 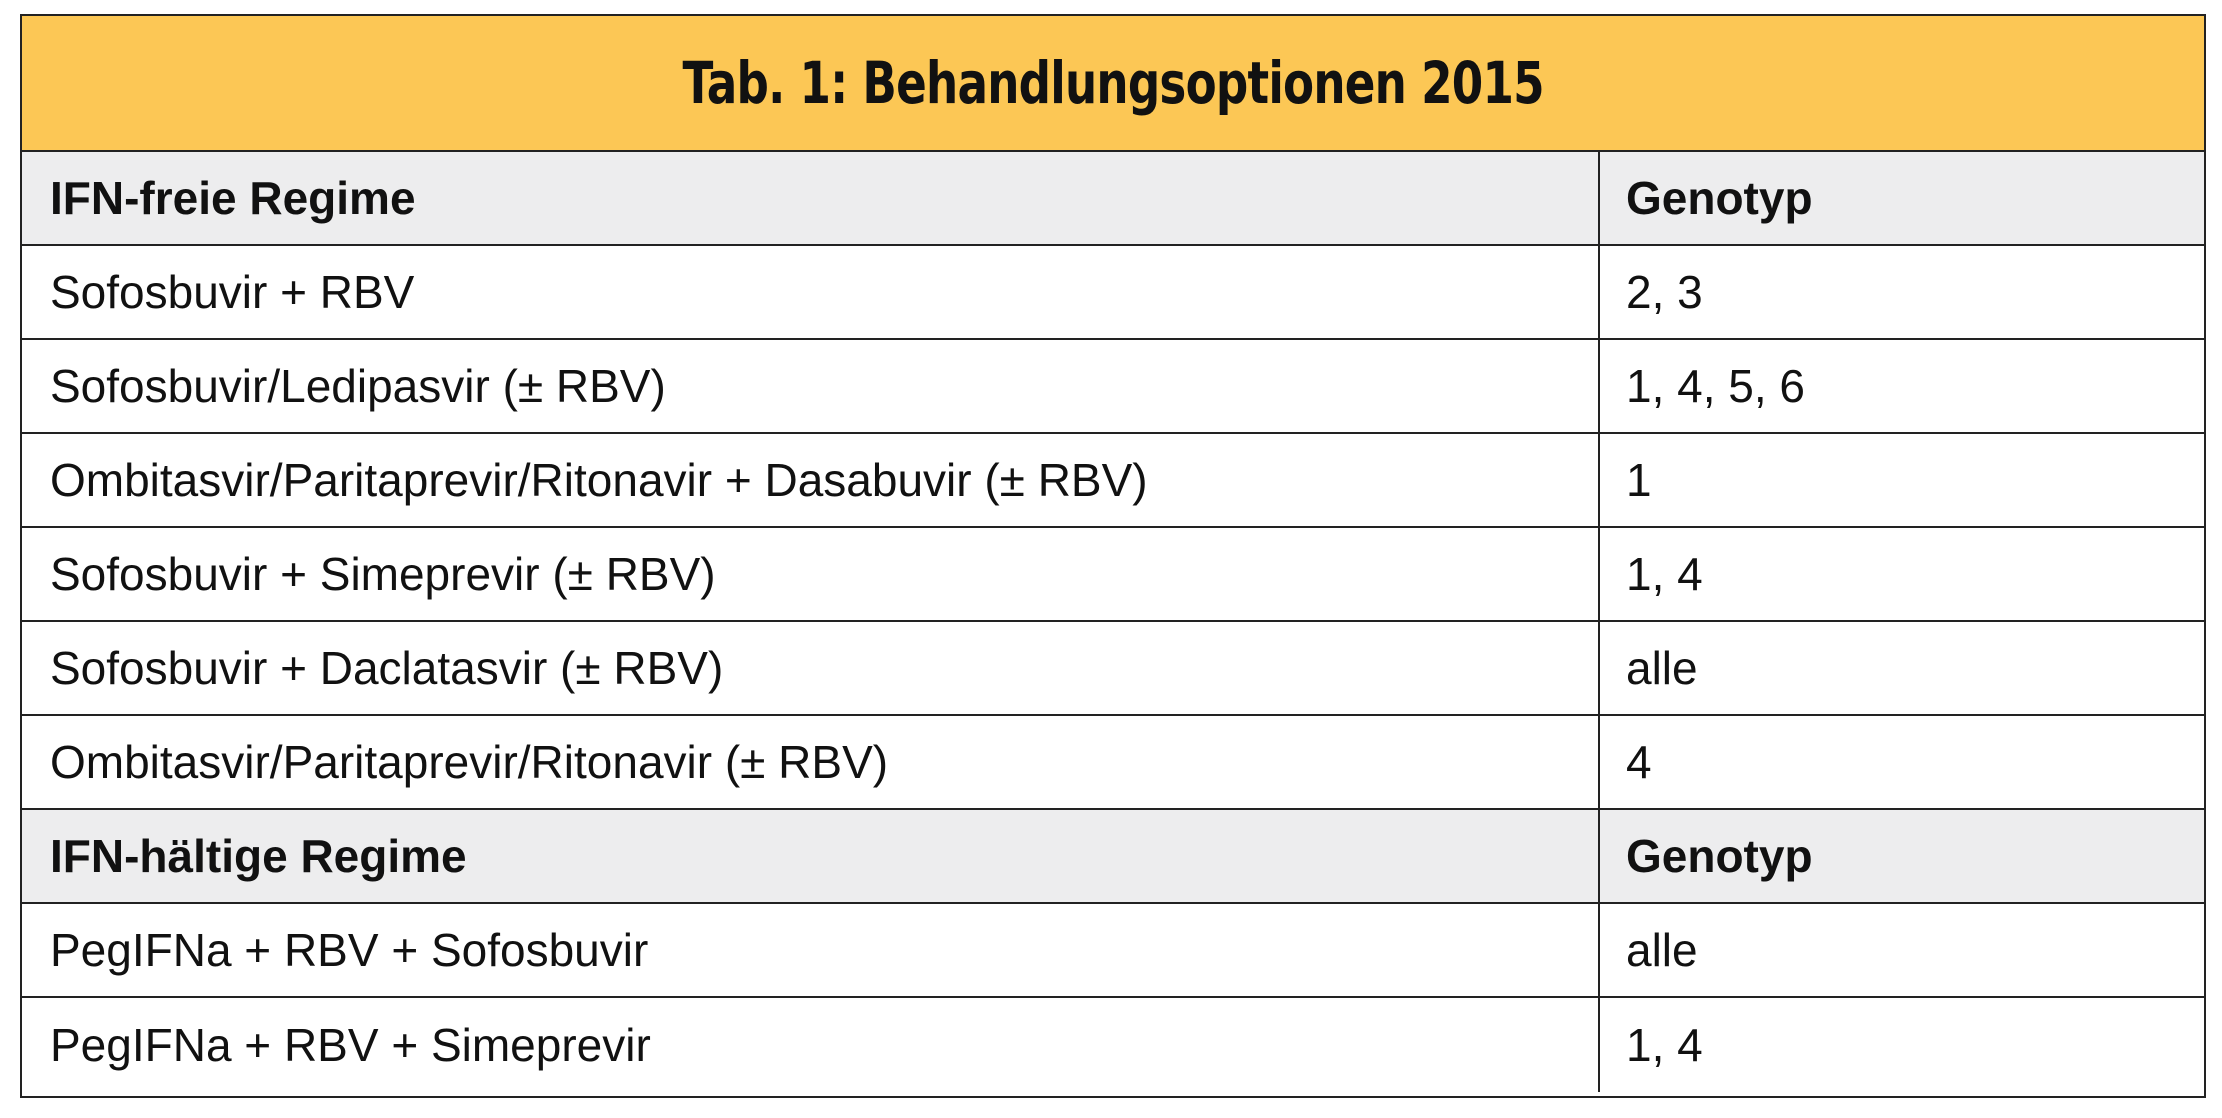 I want to click on section-header-regime: IFN-freie Regime, so click(x=811, y=198).